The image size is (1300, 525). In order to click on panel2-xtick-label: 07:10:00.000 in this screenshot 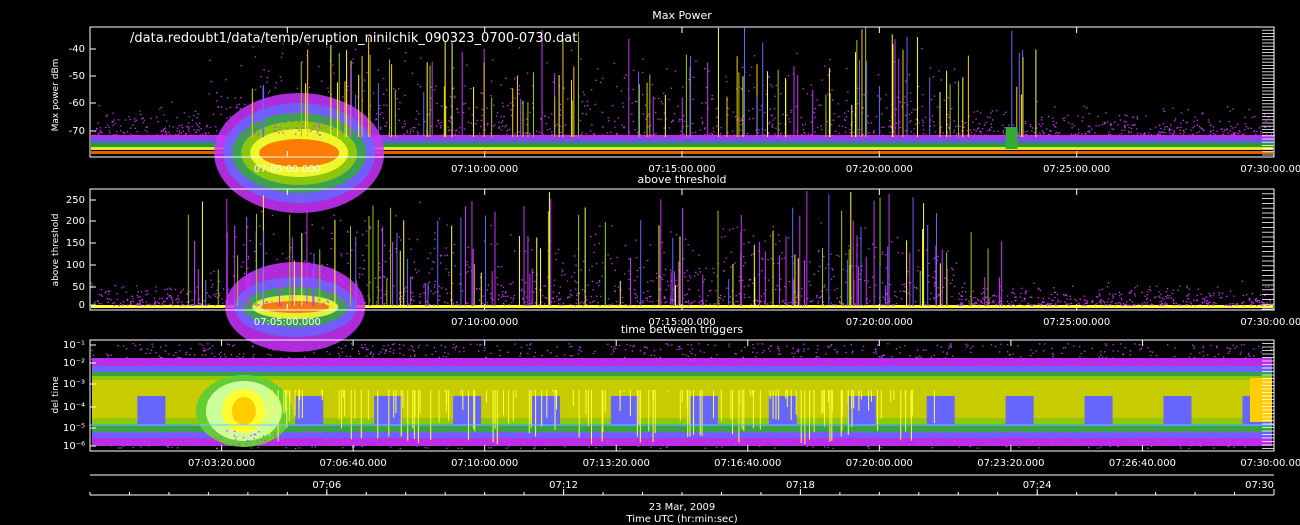, I will do `click(484, 322)`.